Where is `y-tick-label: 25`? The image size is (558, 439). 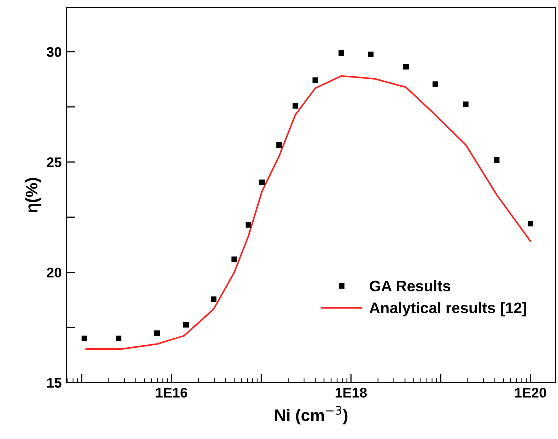
y-tick-label: 25 is located at coordinates (54, 163).